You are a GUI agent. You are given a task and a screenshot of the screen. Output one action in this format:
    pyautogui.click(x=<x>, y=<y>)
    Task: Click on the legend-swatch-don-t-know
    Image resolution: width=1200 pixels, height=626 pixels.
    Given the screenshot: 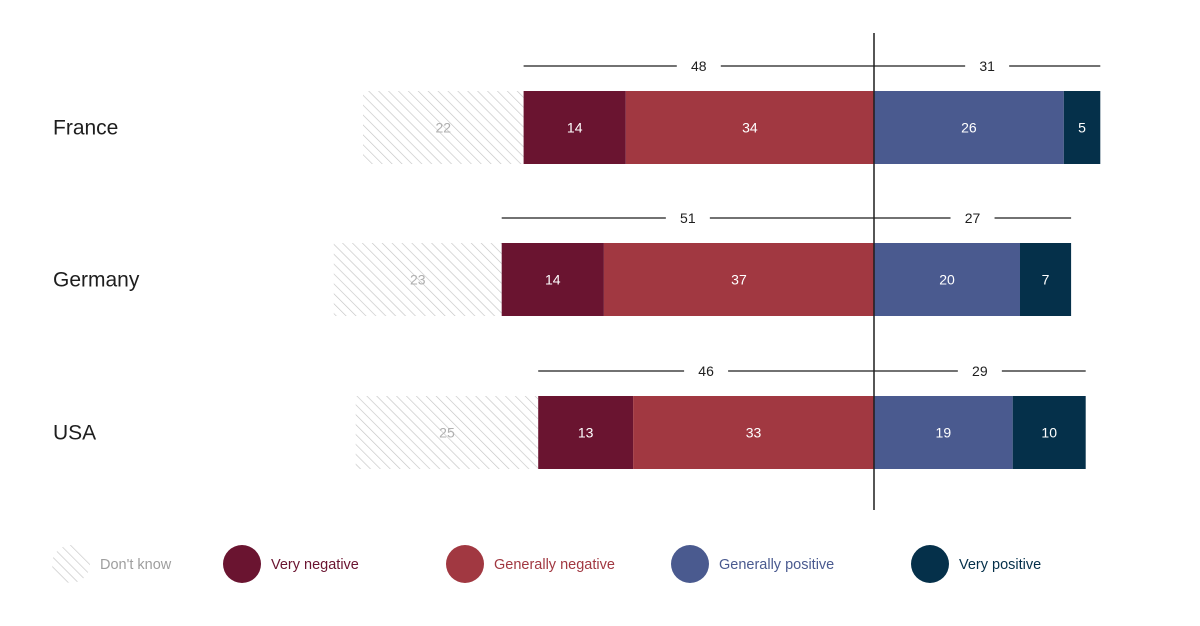 What is the action you would take?
    pyautogui.click(x=71, y=564)
    